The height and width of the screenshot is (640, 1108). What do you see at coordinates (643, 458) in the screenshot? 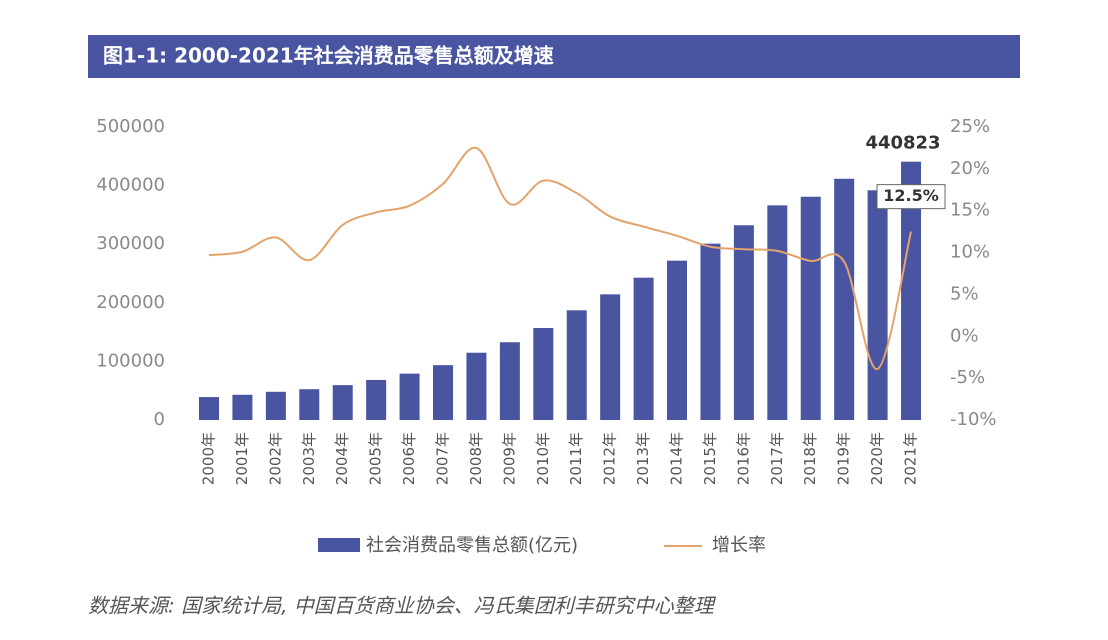
I see `x-tick-label: 2013年` at bounding box center [643, 458].